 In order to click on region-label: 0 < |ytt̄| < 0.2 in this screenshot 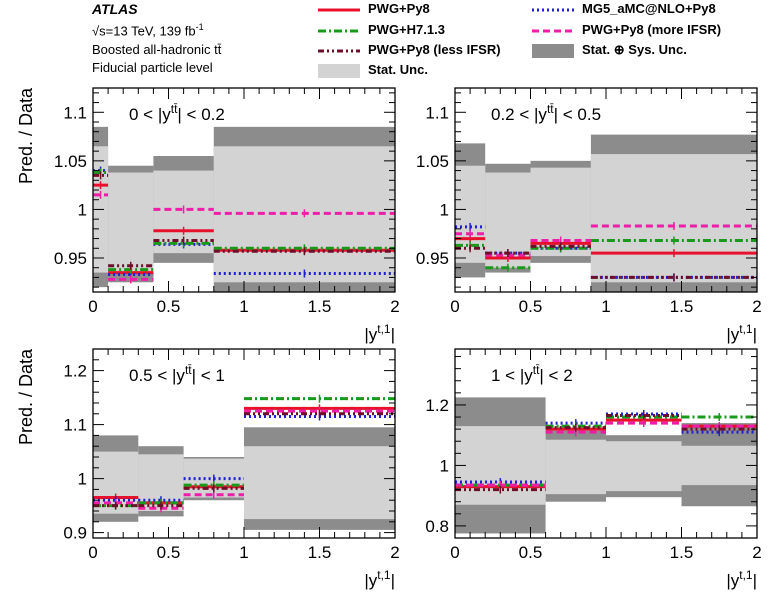, I will do `click(177, 113)`.